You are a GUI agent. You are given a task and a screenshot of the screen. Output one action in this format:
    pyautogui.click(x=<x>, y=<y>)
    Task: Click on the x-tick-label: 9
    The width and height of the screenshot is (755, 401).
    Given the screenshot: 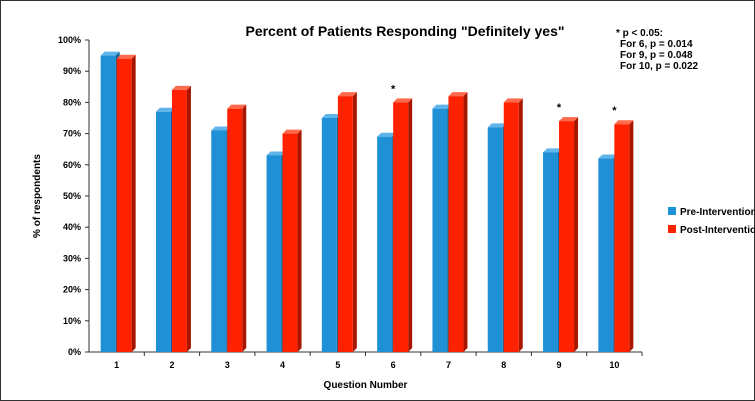 What is the action you would take?
    pyautogui.click(x=559, y=365)
    